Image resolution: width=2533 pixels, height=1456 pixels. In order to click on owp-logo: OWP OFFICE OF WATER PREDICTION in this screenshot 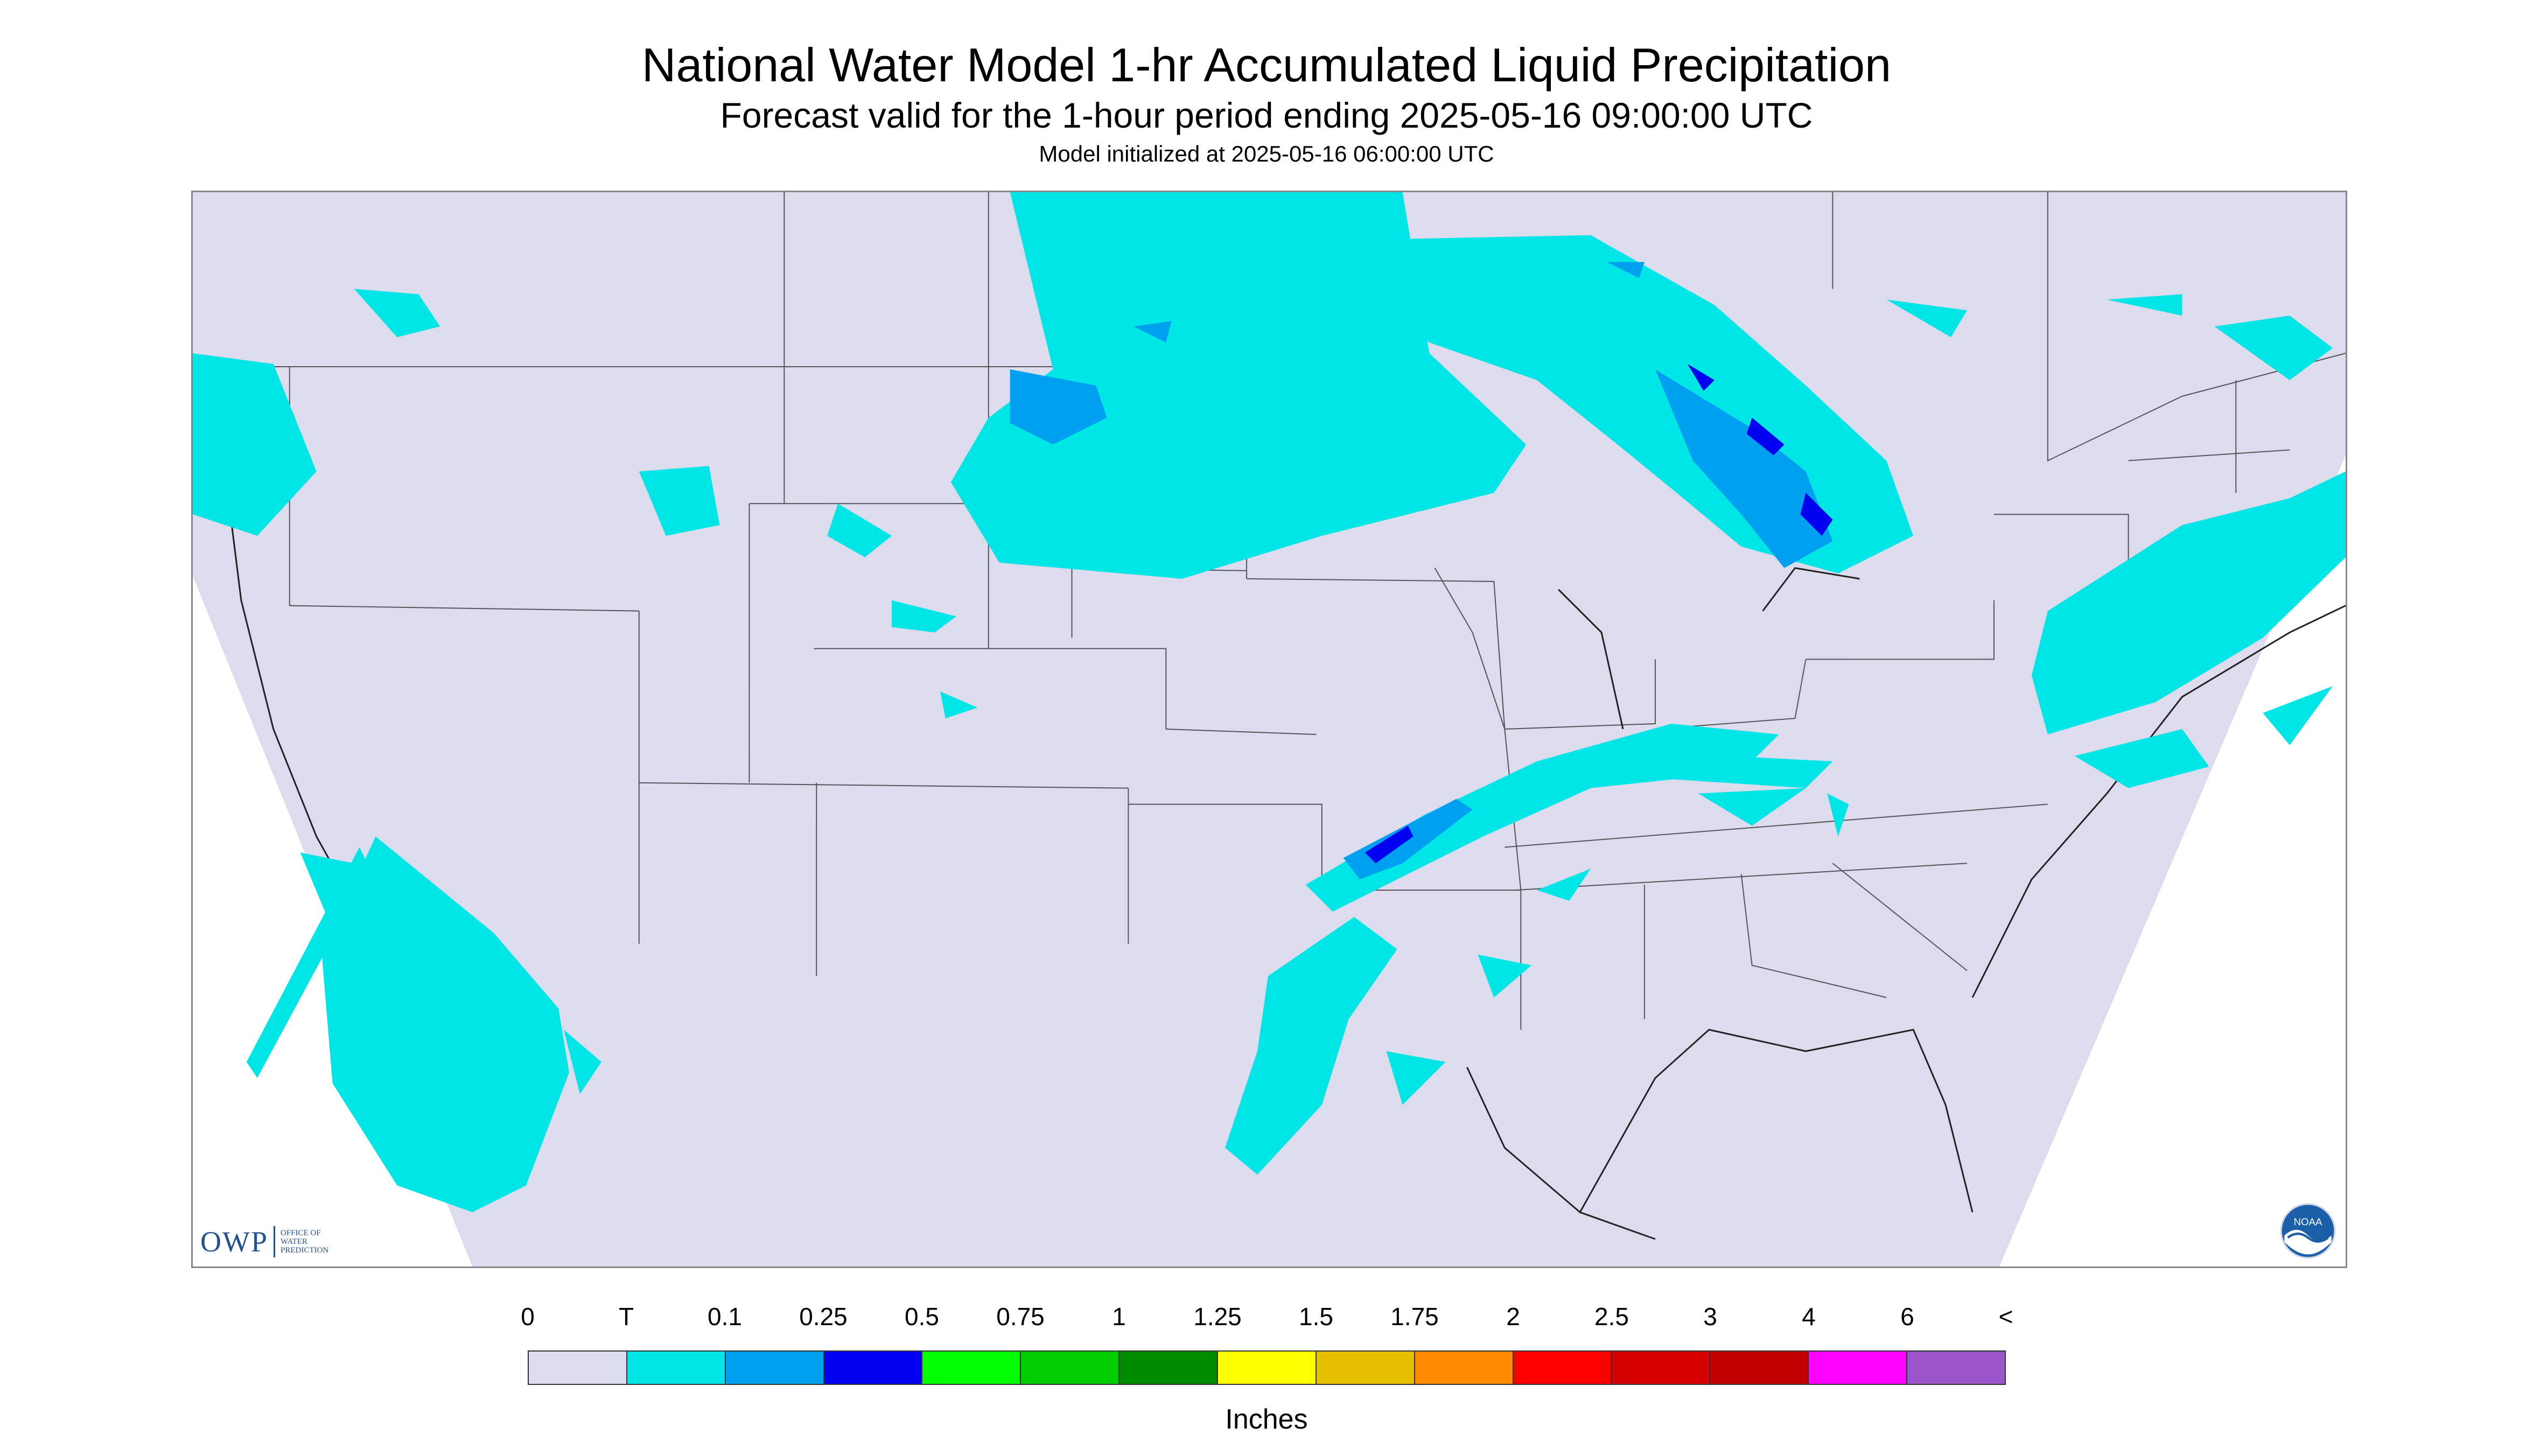, I will do `click(272, 1241)`.